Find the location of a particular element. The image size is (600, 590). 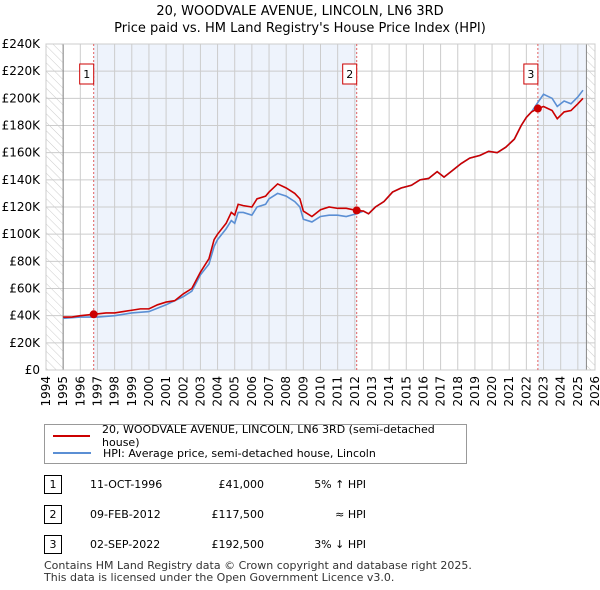

x-tick-label: 2025 is located at coordinates (578, 391).